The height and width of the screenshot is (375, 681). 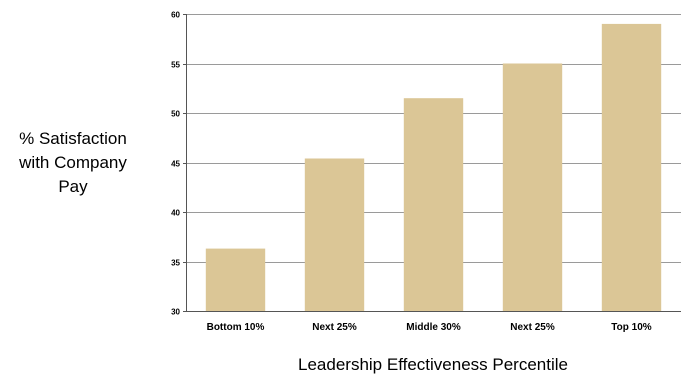 What do you see at coordinates (433, 327) in the screenshot?
I see `x-tick-label: Middle 30%` at bounding box center [433, 327].